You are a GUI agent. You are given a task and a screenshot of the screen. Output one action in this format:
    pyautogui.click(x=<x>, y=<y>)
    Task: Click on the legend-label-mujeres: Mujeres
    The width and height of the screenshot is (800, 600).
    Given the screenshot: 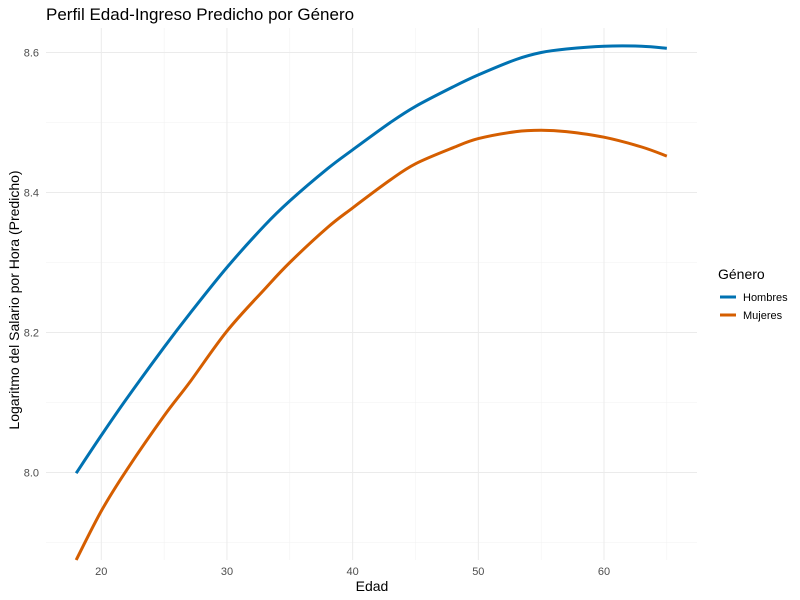 What is the action you would take?
    pyautogui.click(x=763, y=316)
    